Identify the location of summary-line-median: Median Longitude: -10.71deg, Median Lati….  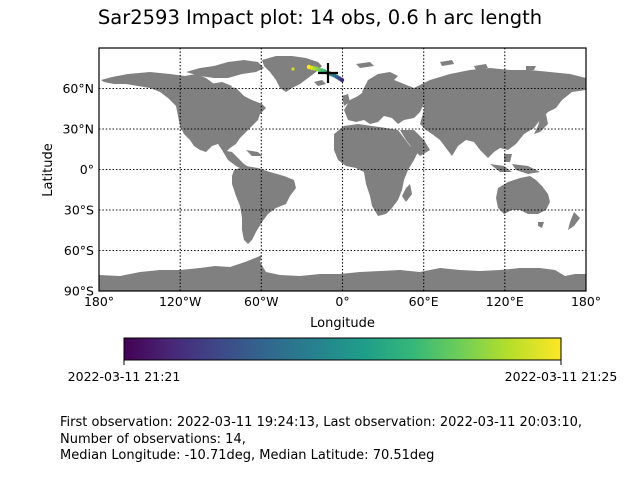
(247, 455).